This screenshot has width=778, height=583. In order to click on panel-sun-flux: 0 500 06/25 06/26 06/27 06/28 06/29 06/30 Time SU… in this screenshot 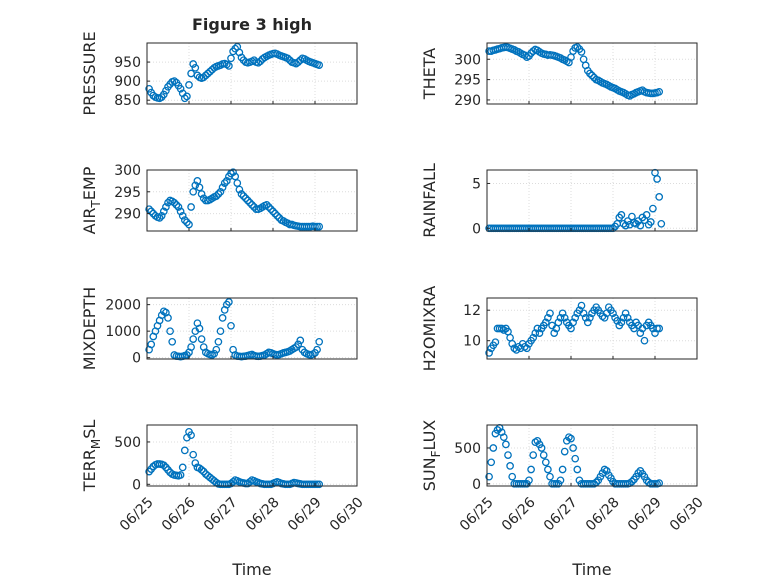, I will do `click(563, 499)`.